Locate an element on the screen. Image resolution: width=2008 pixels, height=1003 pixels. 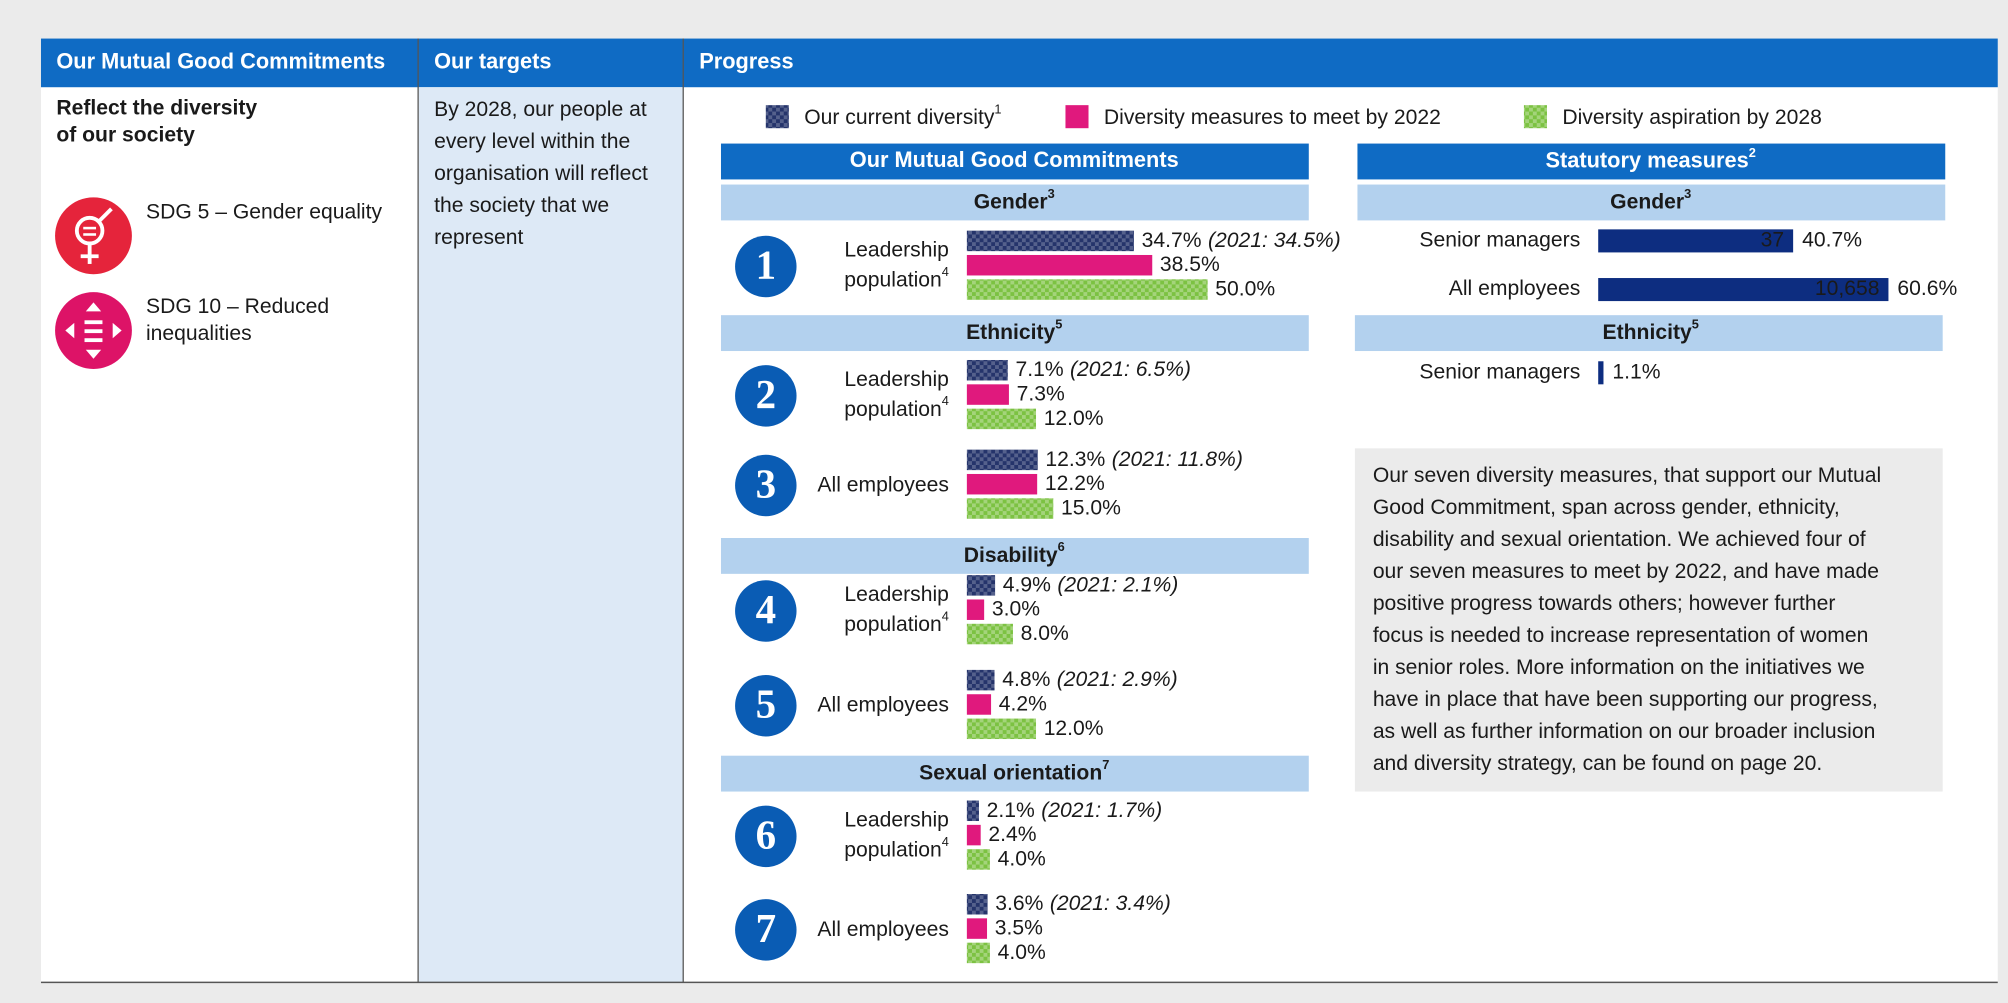
footnote-marker: 6 is located at coordinates (1061, 547).